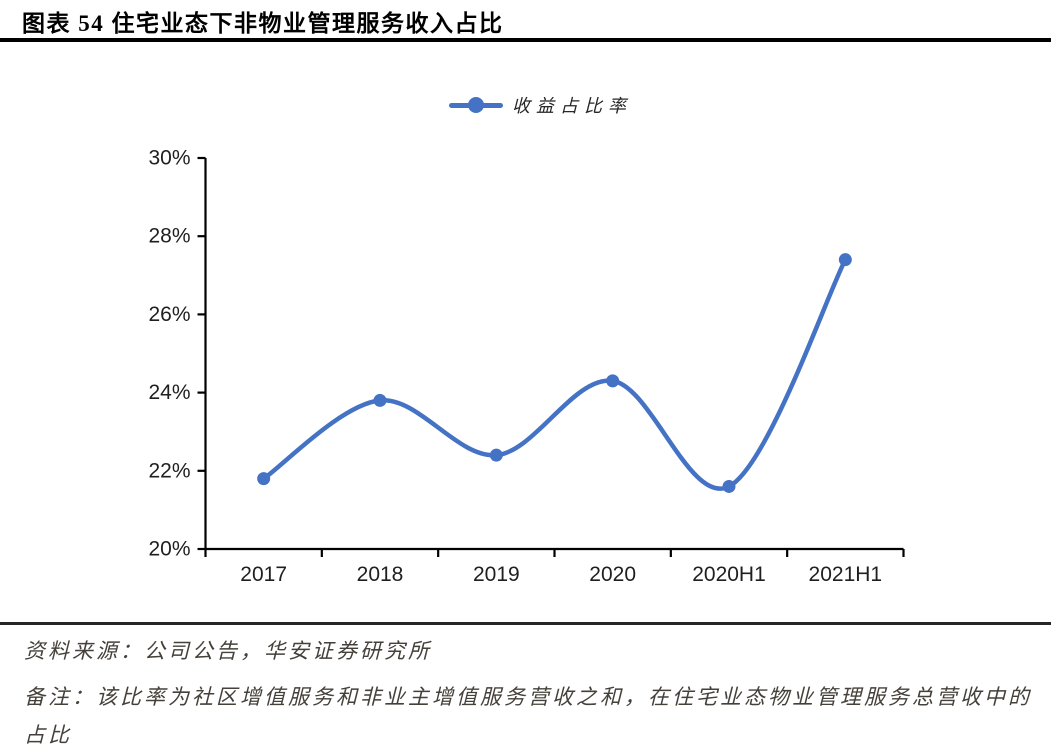 Image resolution: width=1051 pixels, height=748 pixels. Describe the element at coordinates (572, 106) in the screenshot. I see `legend-label: 收益占比率` at that location.